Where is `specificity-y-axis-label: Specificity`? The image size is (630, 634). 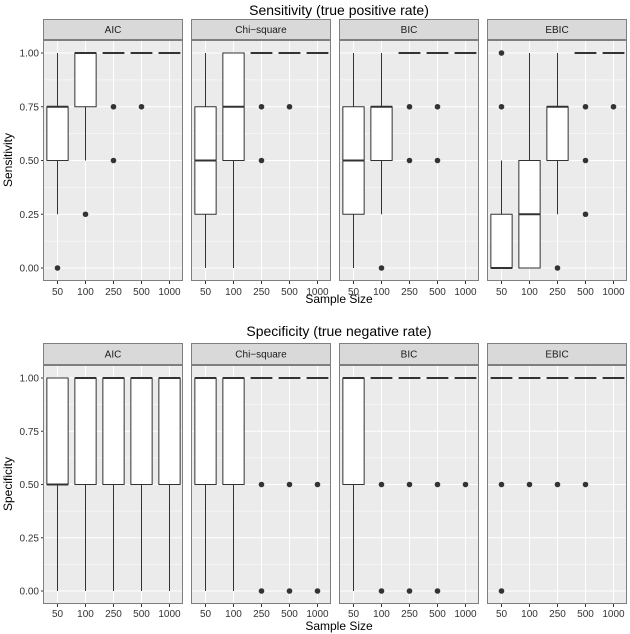 specificity-y-axis-label: Specificity is located at coordinates (8, 484).